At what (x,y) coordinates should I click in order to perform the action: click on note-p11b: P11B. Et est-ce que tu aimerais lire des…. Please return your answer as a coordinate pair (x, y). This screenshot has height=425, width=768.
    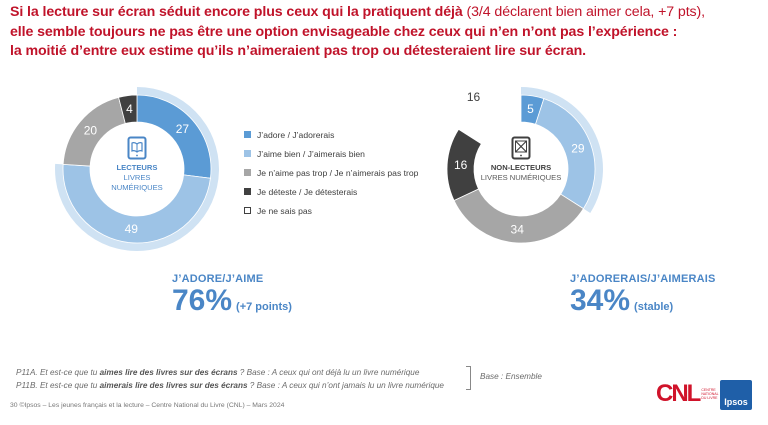
    Looking at the image, I should click on (230, 385).